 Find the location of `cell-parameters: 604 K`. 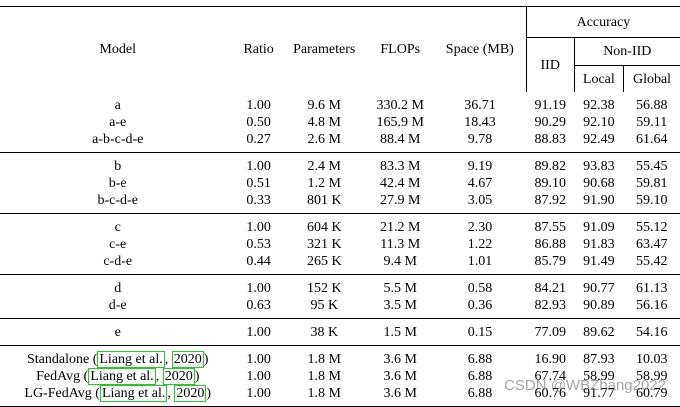

cell-parameters: 604 K is located at coordinates (324, 224).